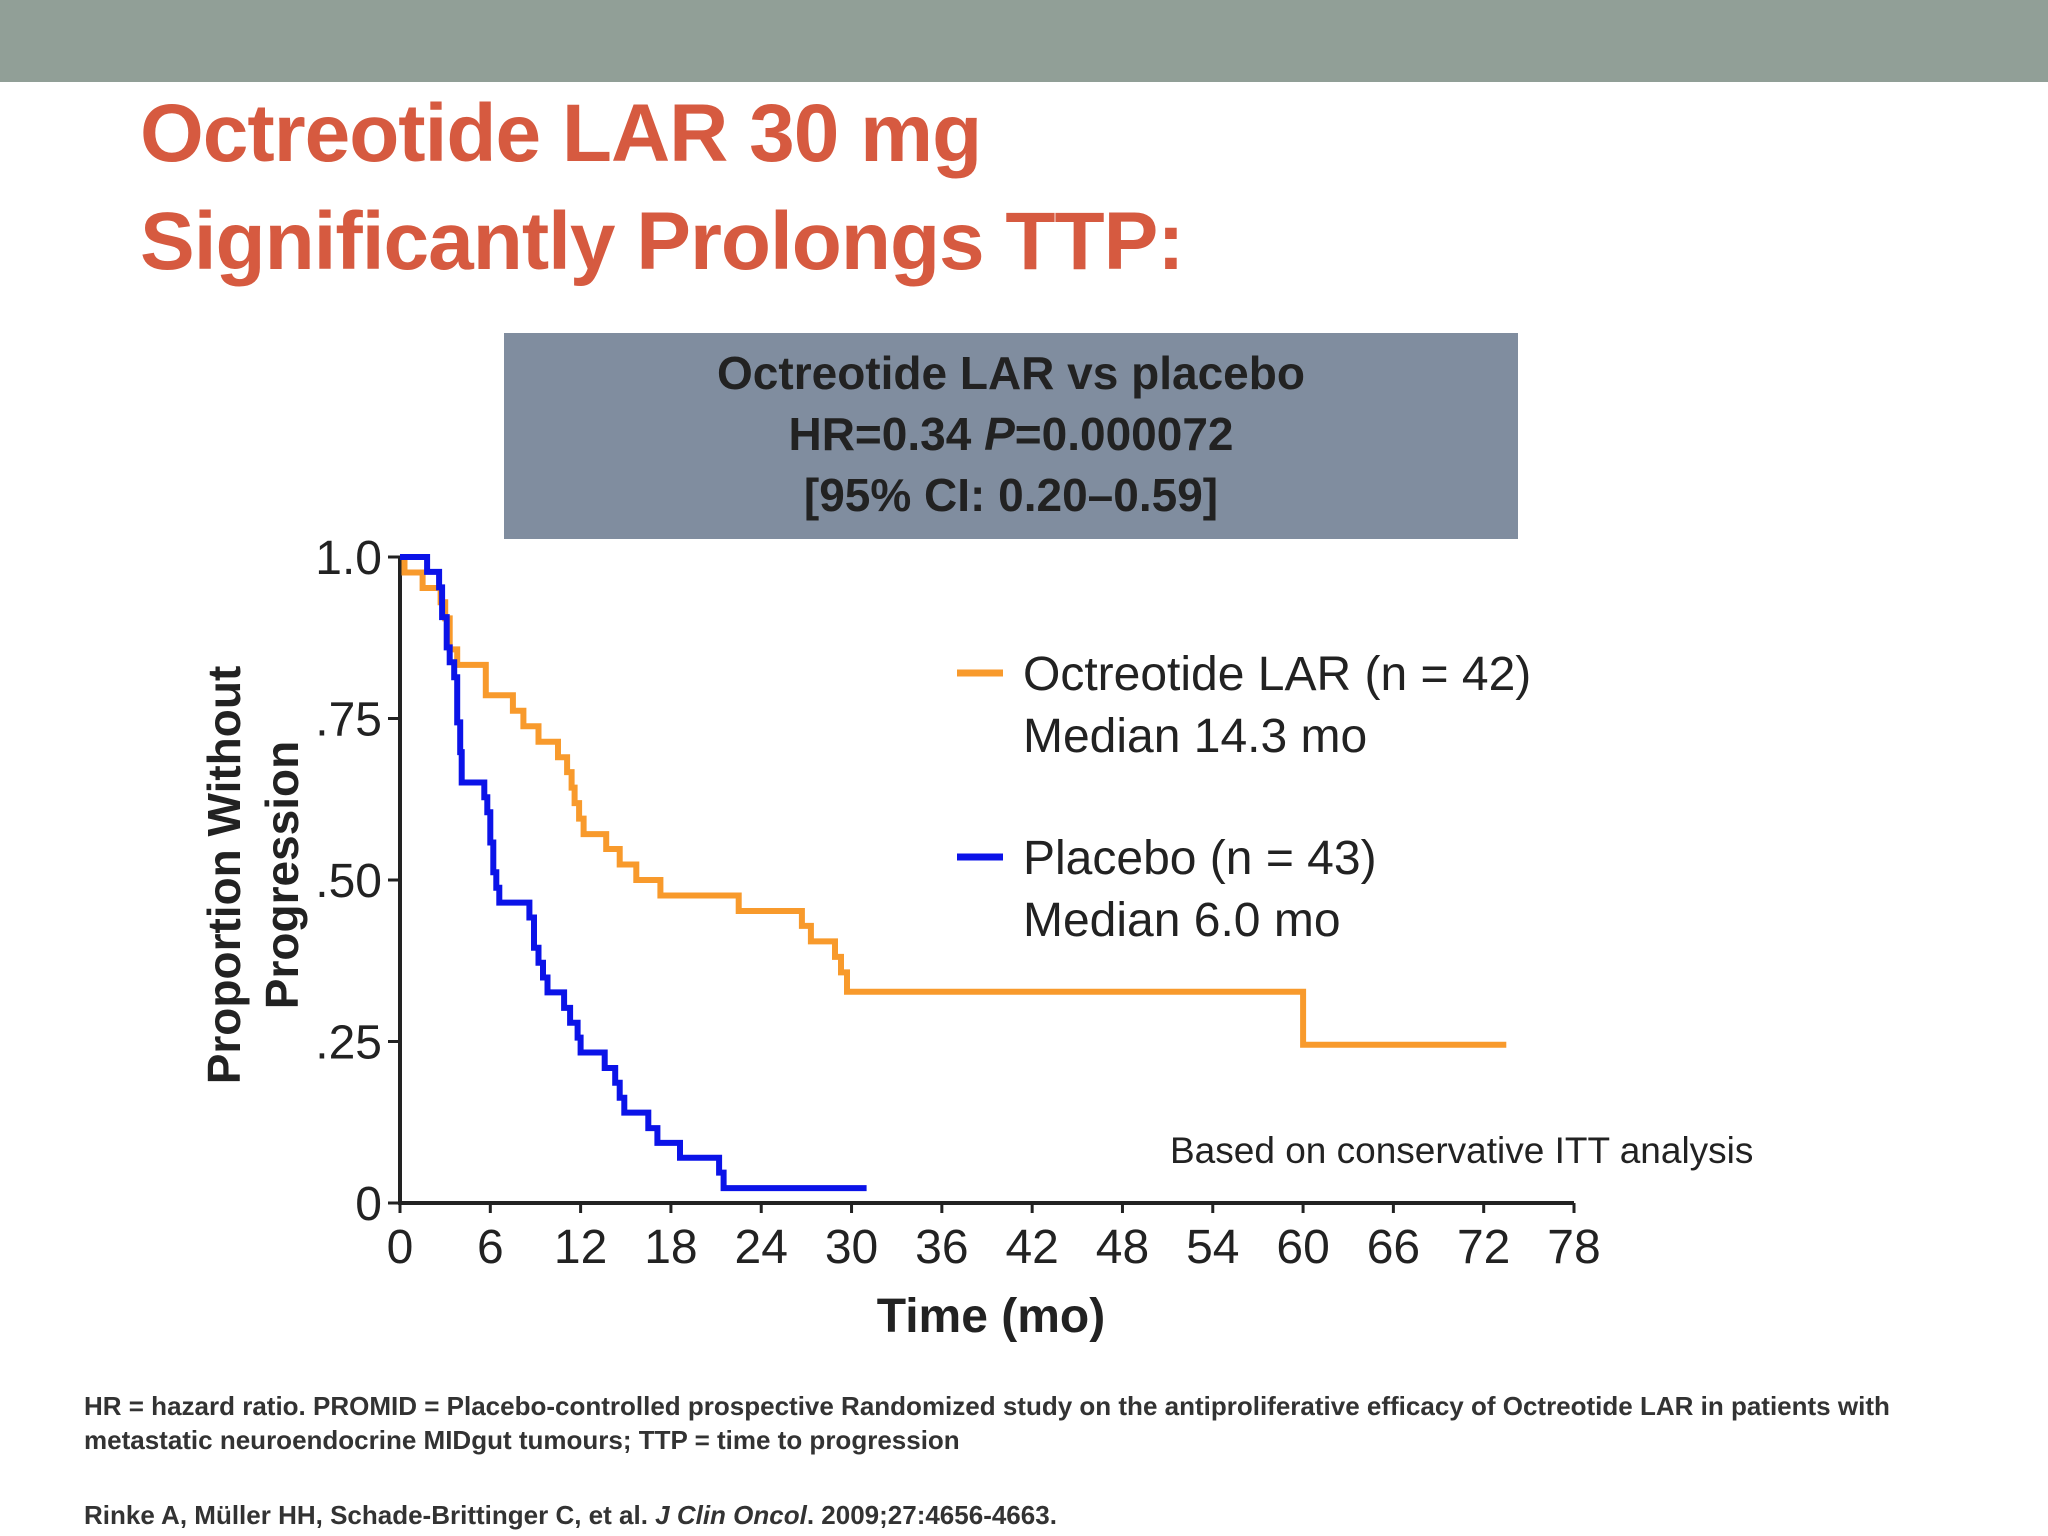 Image resolution: width=2048 pixels, height=1536 pixels. What do you see at coordinates (761, 1247) in the screenshot?
I see `x-tick-label: 24` at bounding box center [761, 1247].